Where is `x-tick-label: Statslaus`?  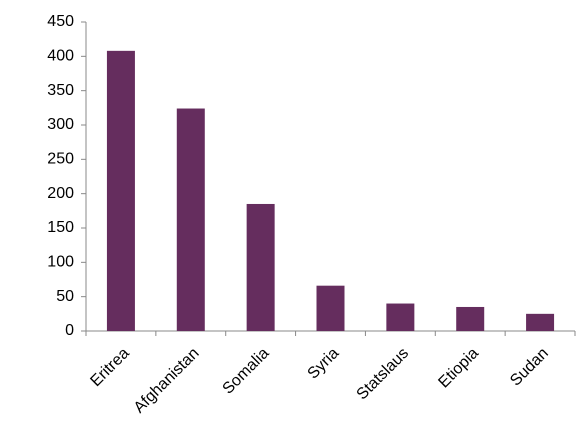 x-tick-label: Statslaus is located at coordinates (383, 374).